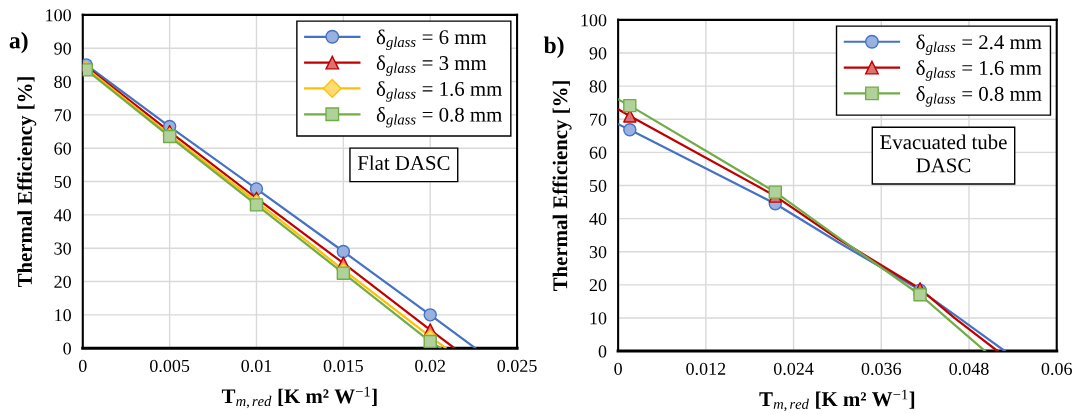 The width and height of the screenshot is (1075, 414). What do you see at coordinates (170, 366) in the screenshot?
I see `x-tick-label: 0.005` at bounding box center [170, 366].